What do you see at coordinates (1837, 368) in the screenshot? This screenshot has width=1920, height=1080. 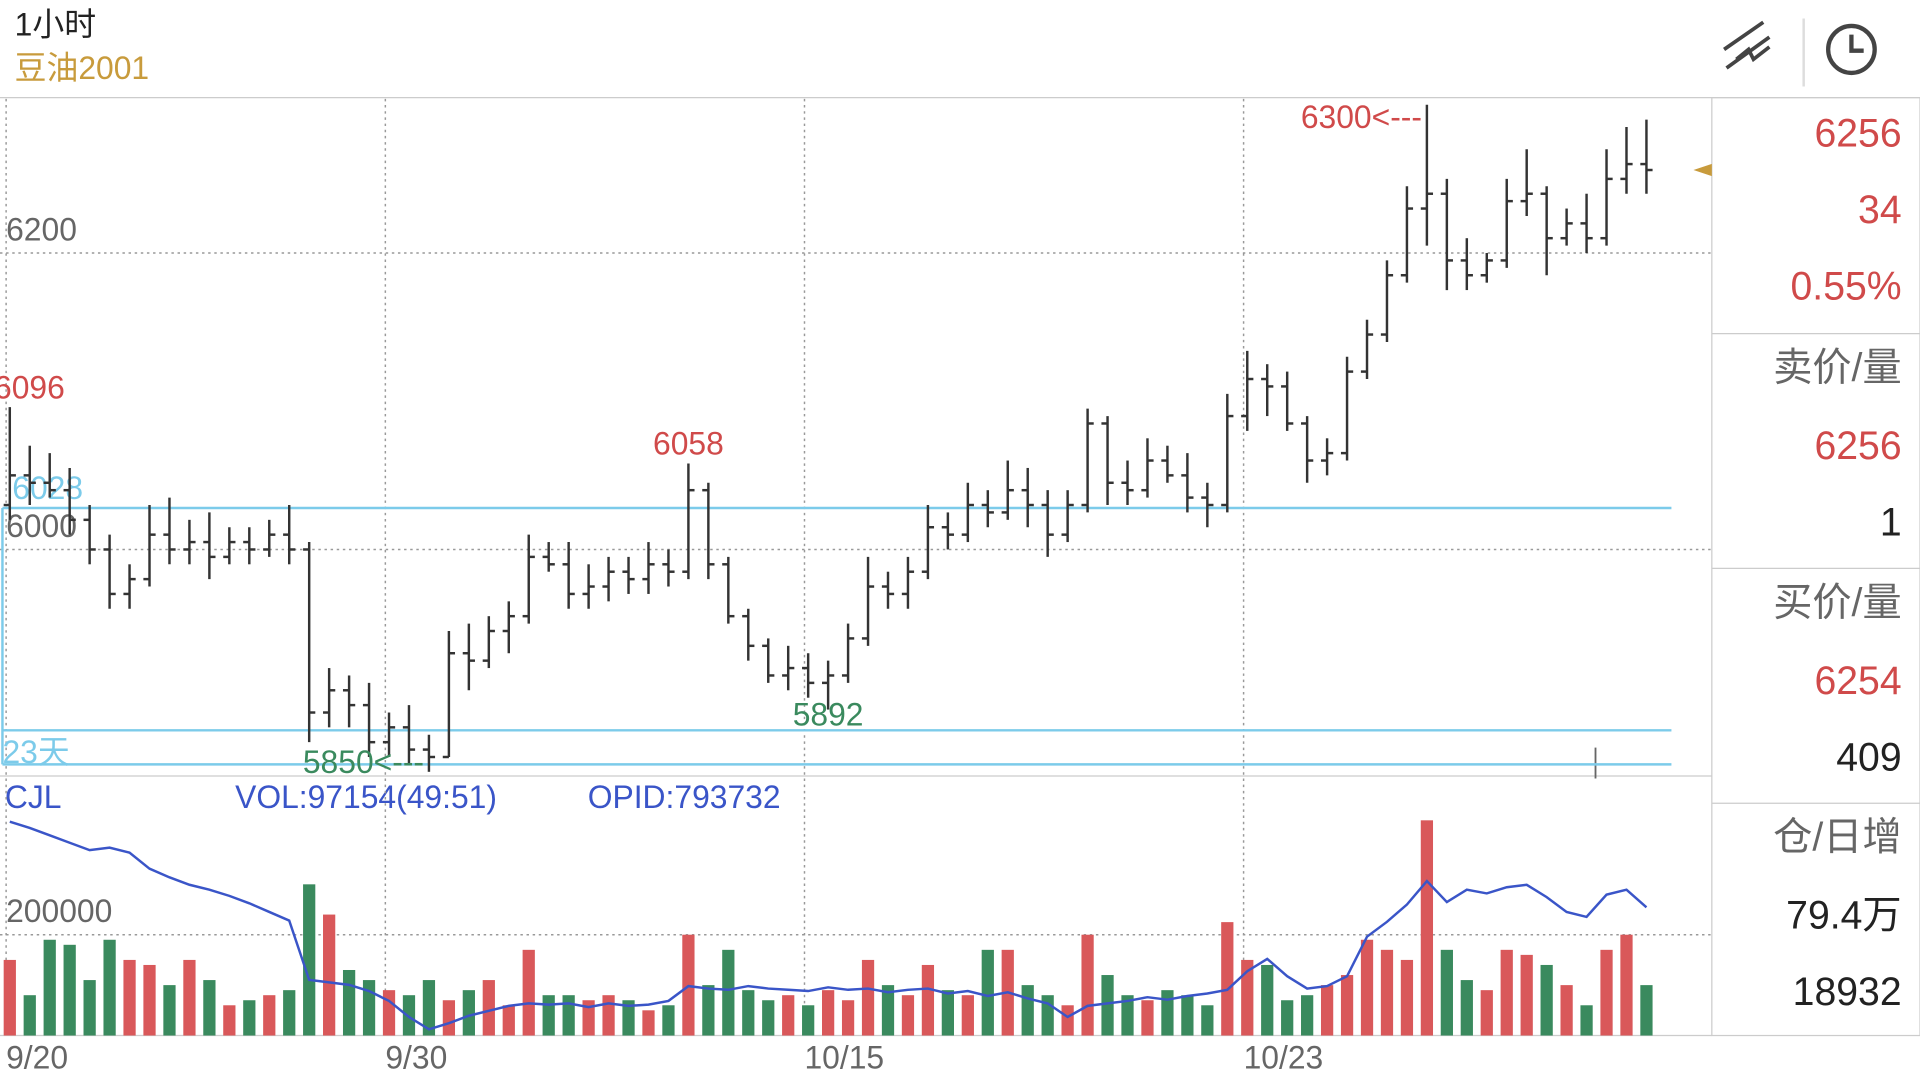 I see `ask-label: 卖价/量` at bounding box center [1837, 368].